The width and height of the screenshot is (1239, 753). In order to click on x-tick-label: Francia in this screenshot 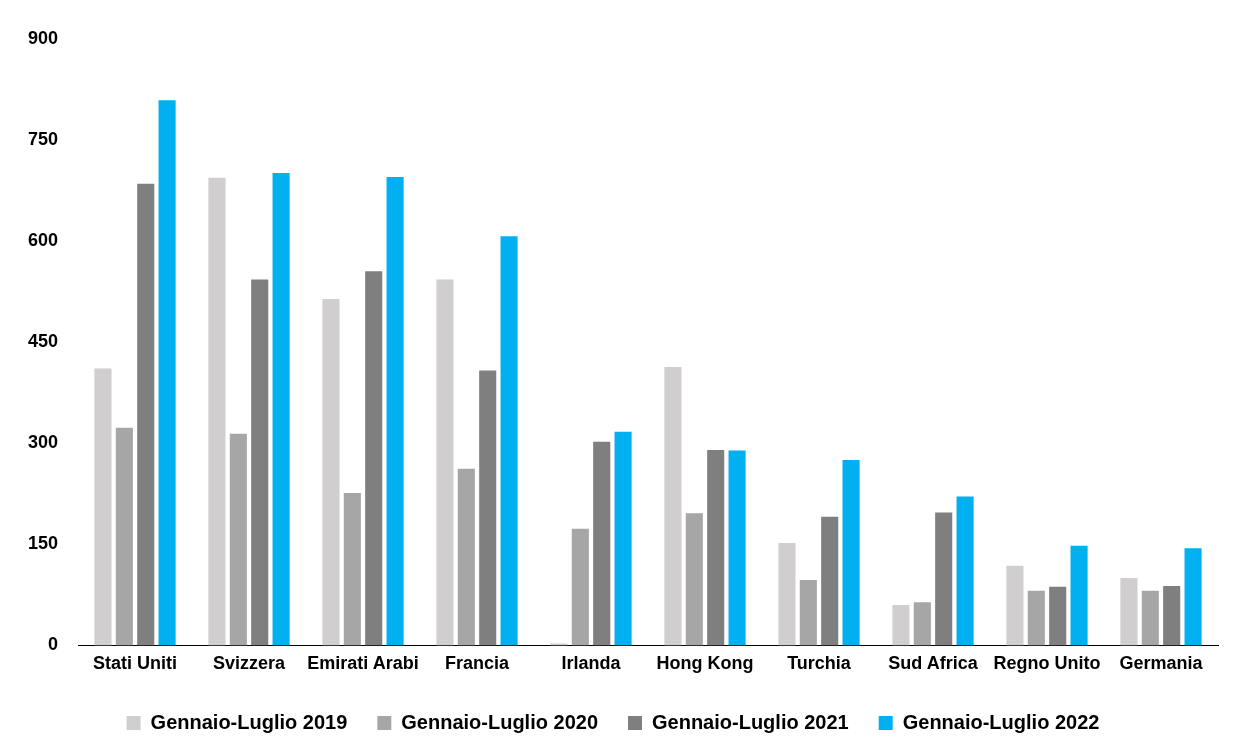, I will do `click(478, 663)`.